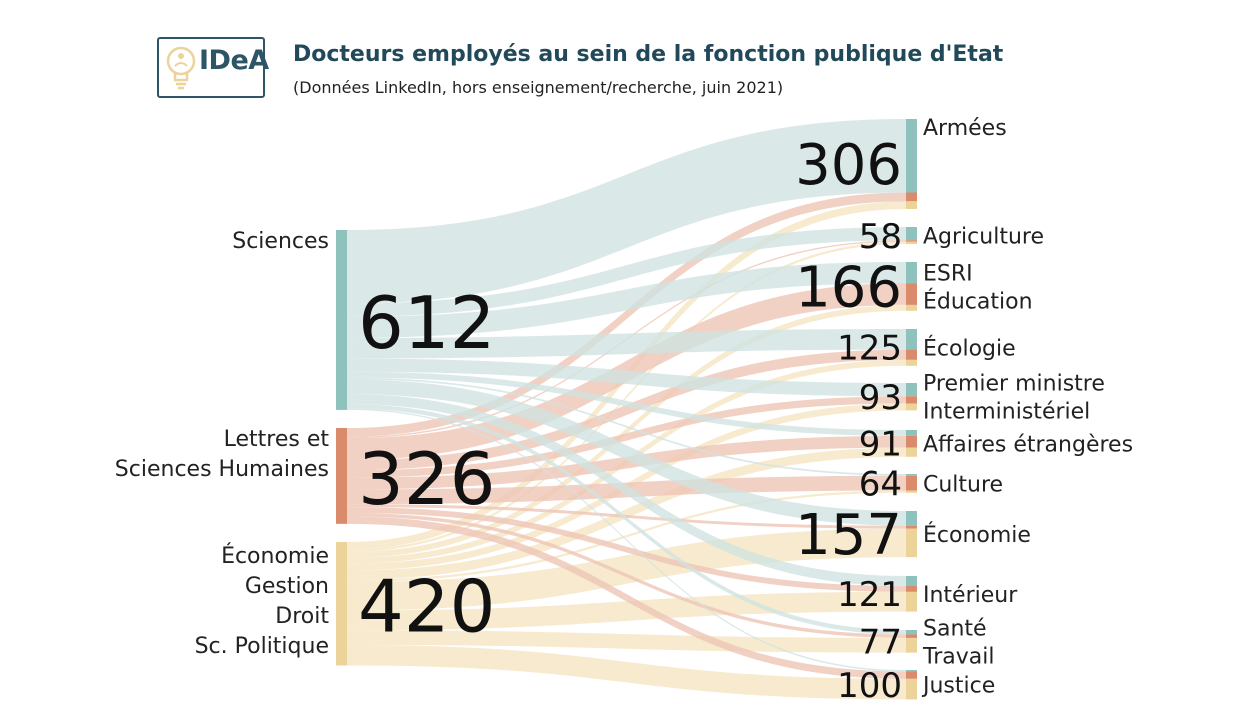 This screenshot has height=712, width=1245. I want to click on flow-lsh-to-ecol, so click(626, 410).